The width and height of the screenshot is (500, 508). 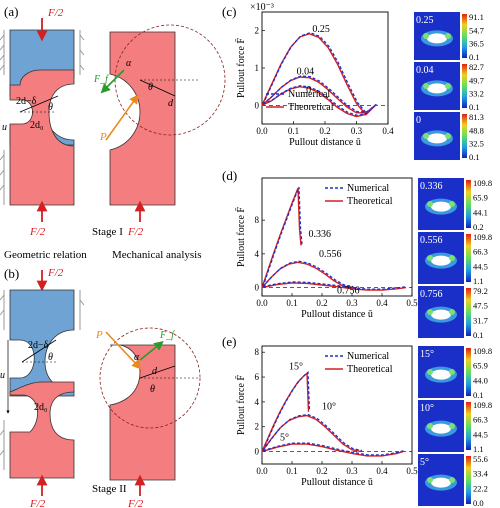 I want to click on colorbar-value: 0.0, so click(x=478, y=503).